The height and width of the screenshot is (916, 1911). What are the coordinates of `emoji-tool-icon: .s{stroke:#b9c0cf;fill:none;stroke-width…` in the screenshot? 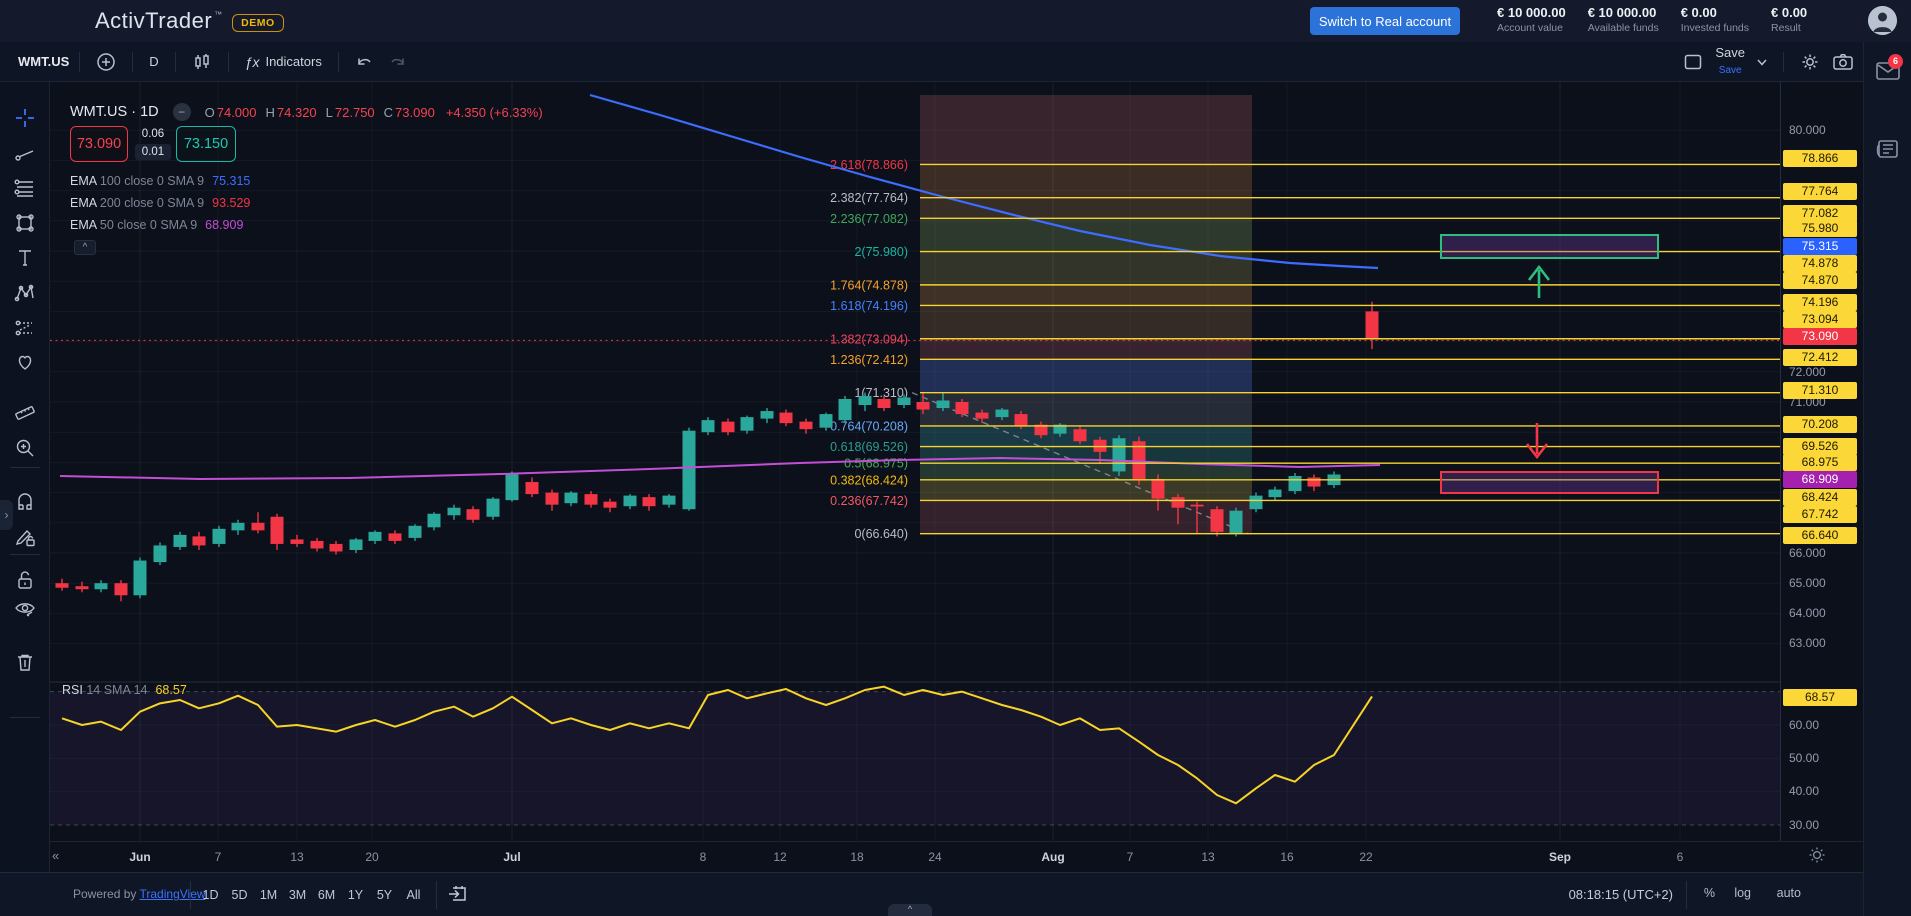 It's located at (25, 362).